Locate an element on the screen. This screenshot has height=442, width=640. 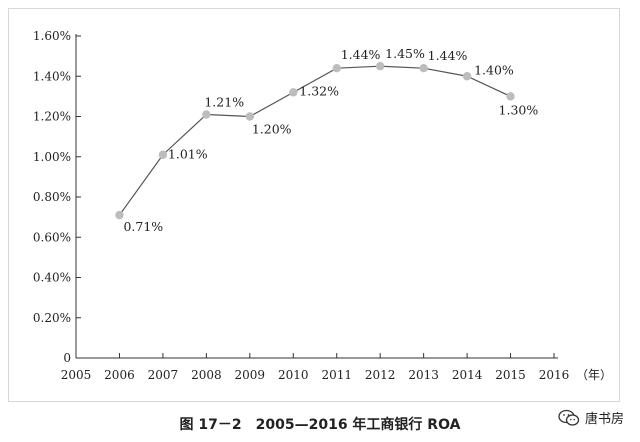
y-tick-label: 0.80% is located at coordinates (52, 197).